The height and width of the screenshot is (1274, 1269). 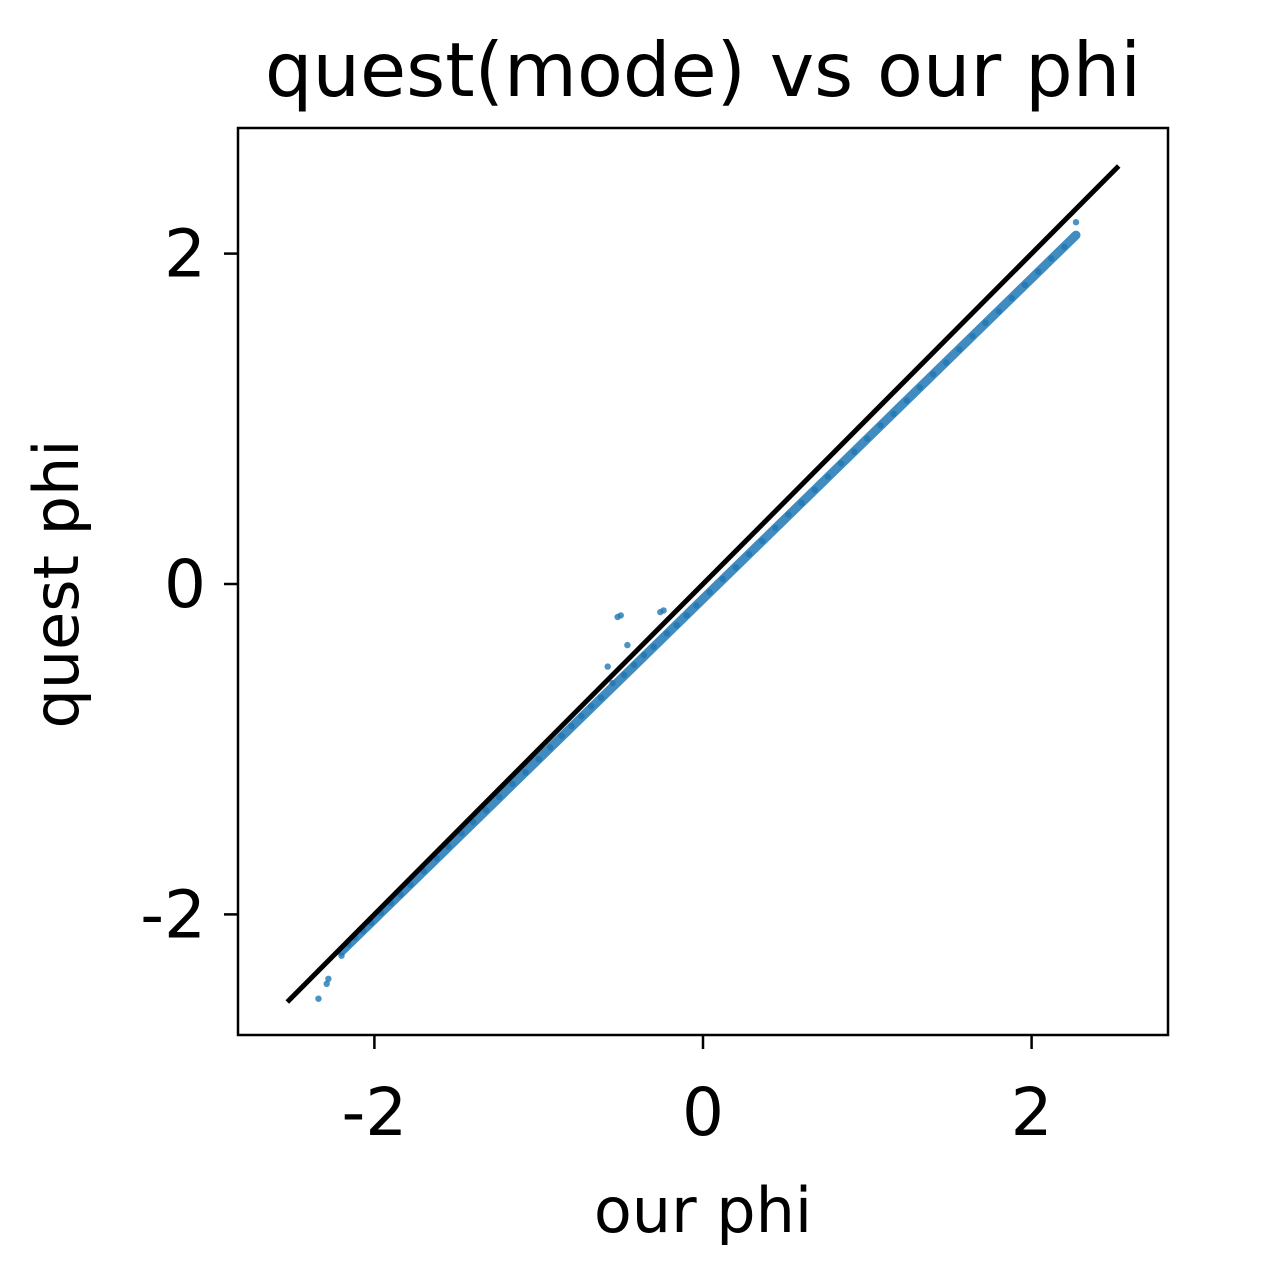 I want to click on x-tick-label: 2, so click(x=1032, y=1112).